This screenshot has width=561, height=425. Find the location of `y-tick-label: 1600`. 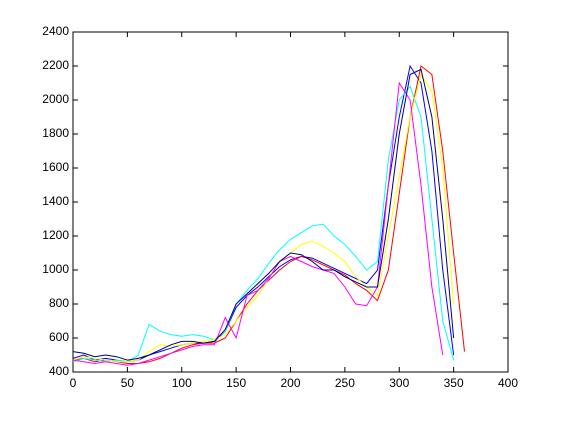

y-tick-label: 1600 is located at coordinates (55, 167).